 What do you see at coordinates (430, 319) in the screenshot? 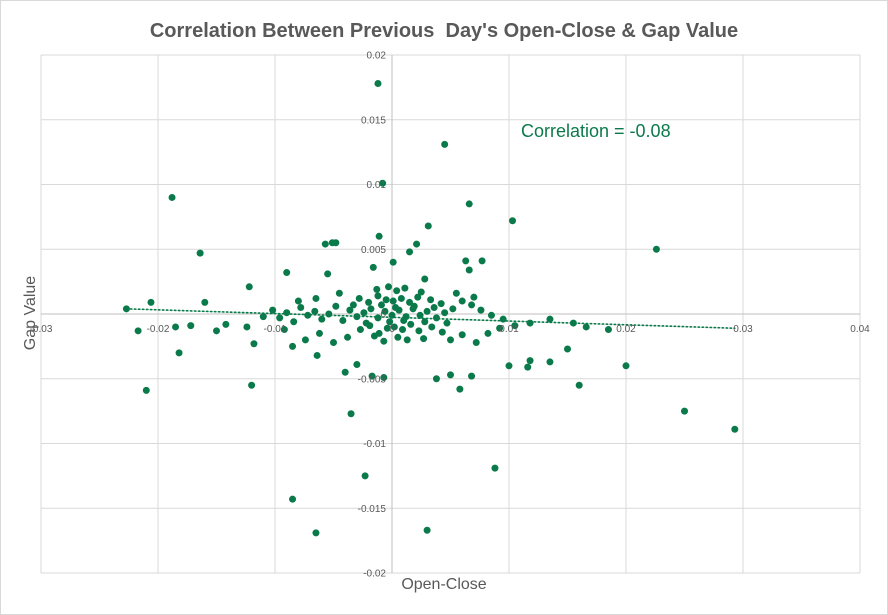
I see `trendline` at bounding box center [430, 319].